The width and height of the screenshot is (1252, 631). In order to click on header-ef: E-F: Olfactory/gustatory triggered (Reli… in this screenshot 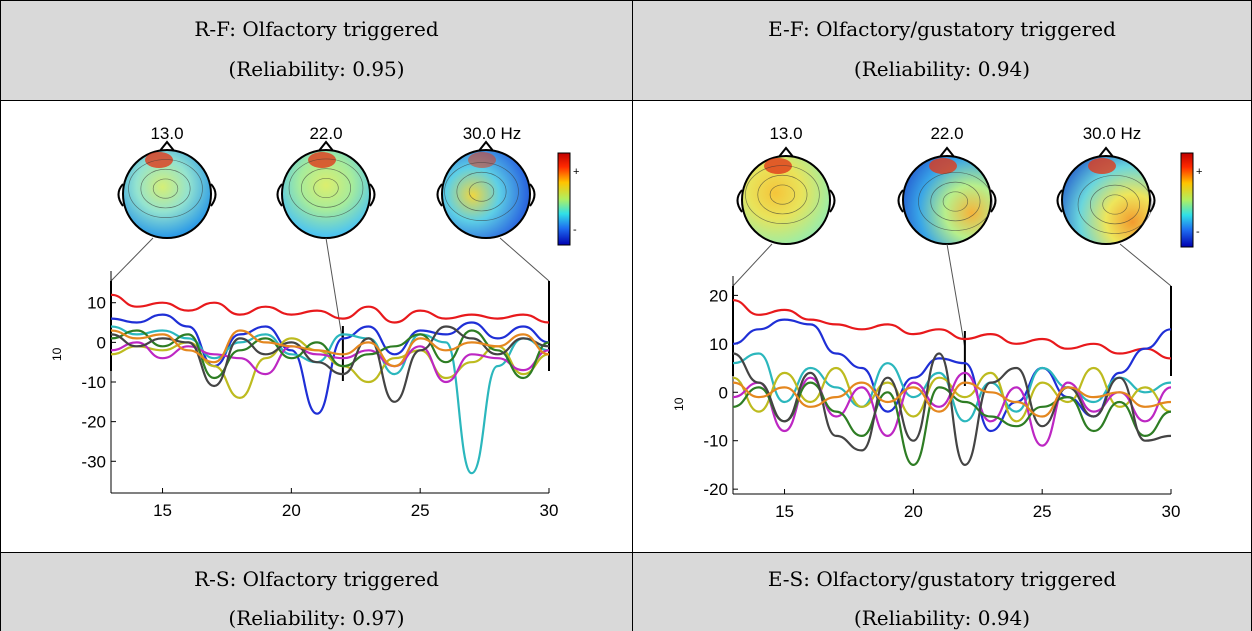, I will do `click(942, 50)`.